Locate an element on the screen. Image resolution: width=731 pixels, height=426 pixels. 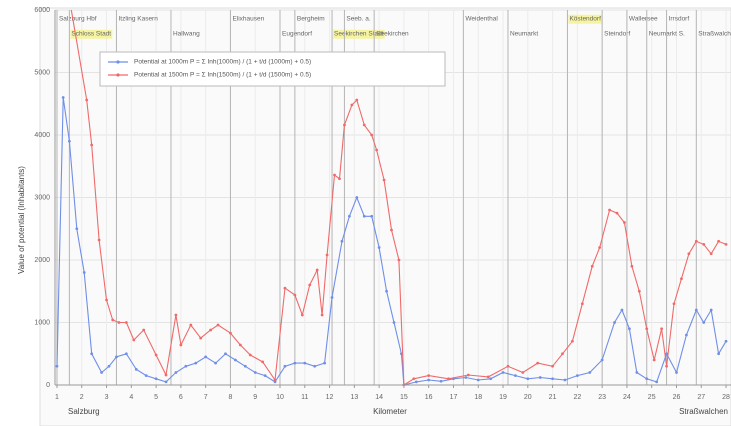
x-tick-label: 9 is located at coordinates (255, 397).